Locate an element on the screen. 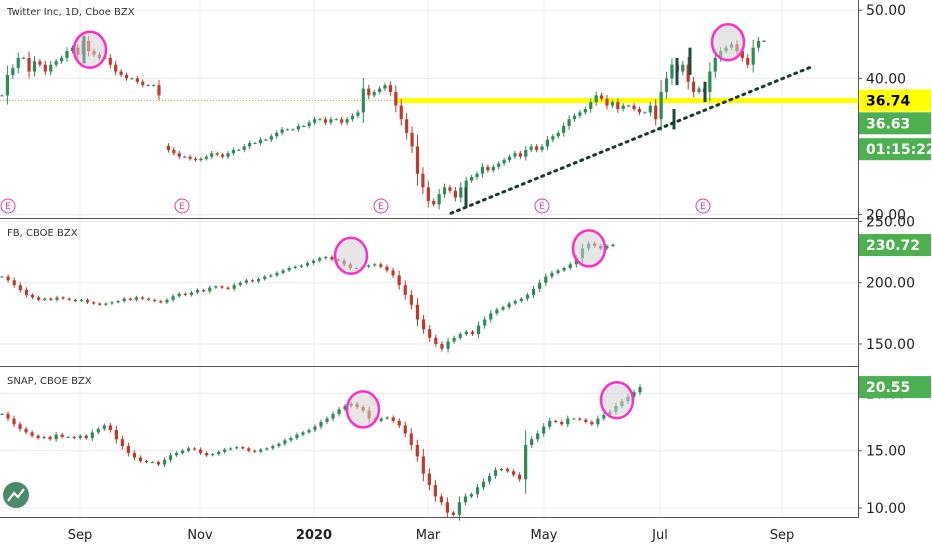 This screenshot has width=932, height=550. price-tag-label: 20.55 is located at coordinates (888, 388).